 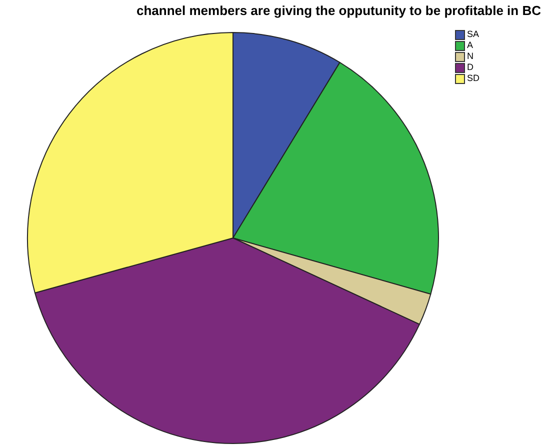 I want to click on legend-label: A, so click(x=470, y=45).